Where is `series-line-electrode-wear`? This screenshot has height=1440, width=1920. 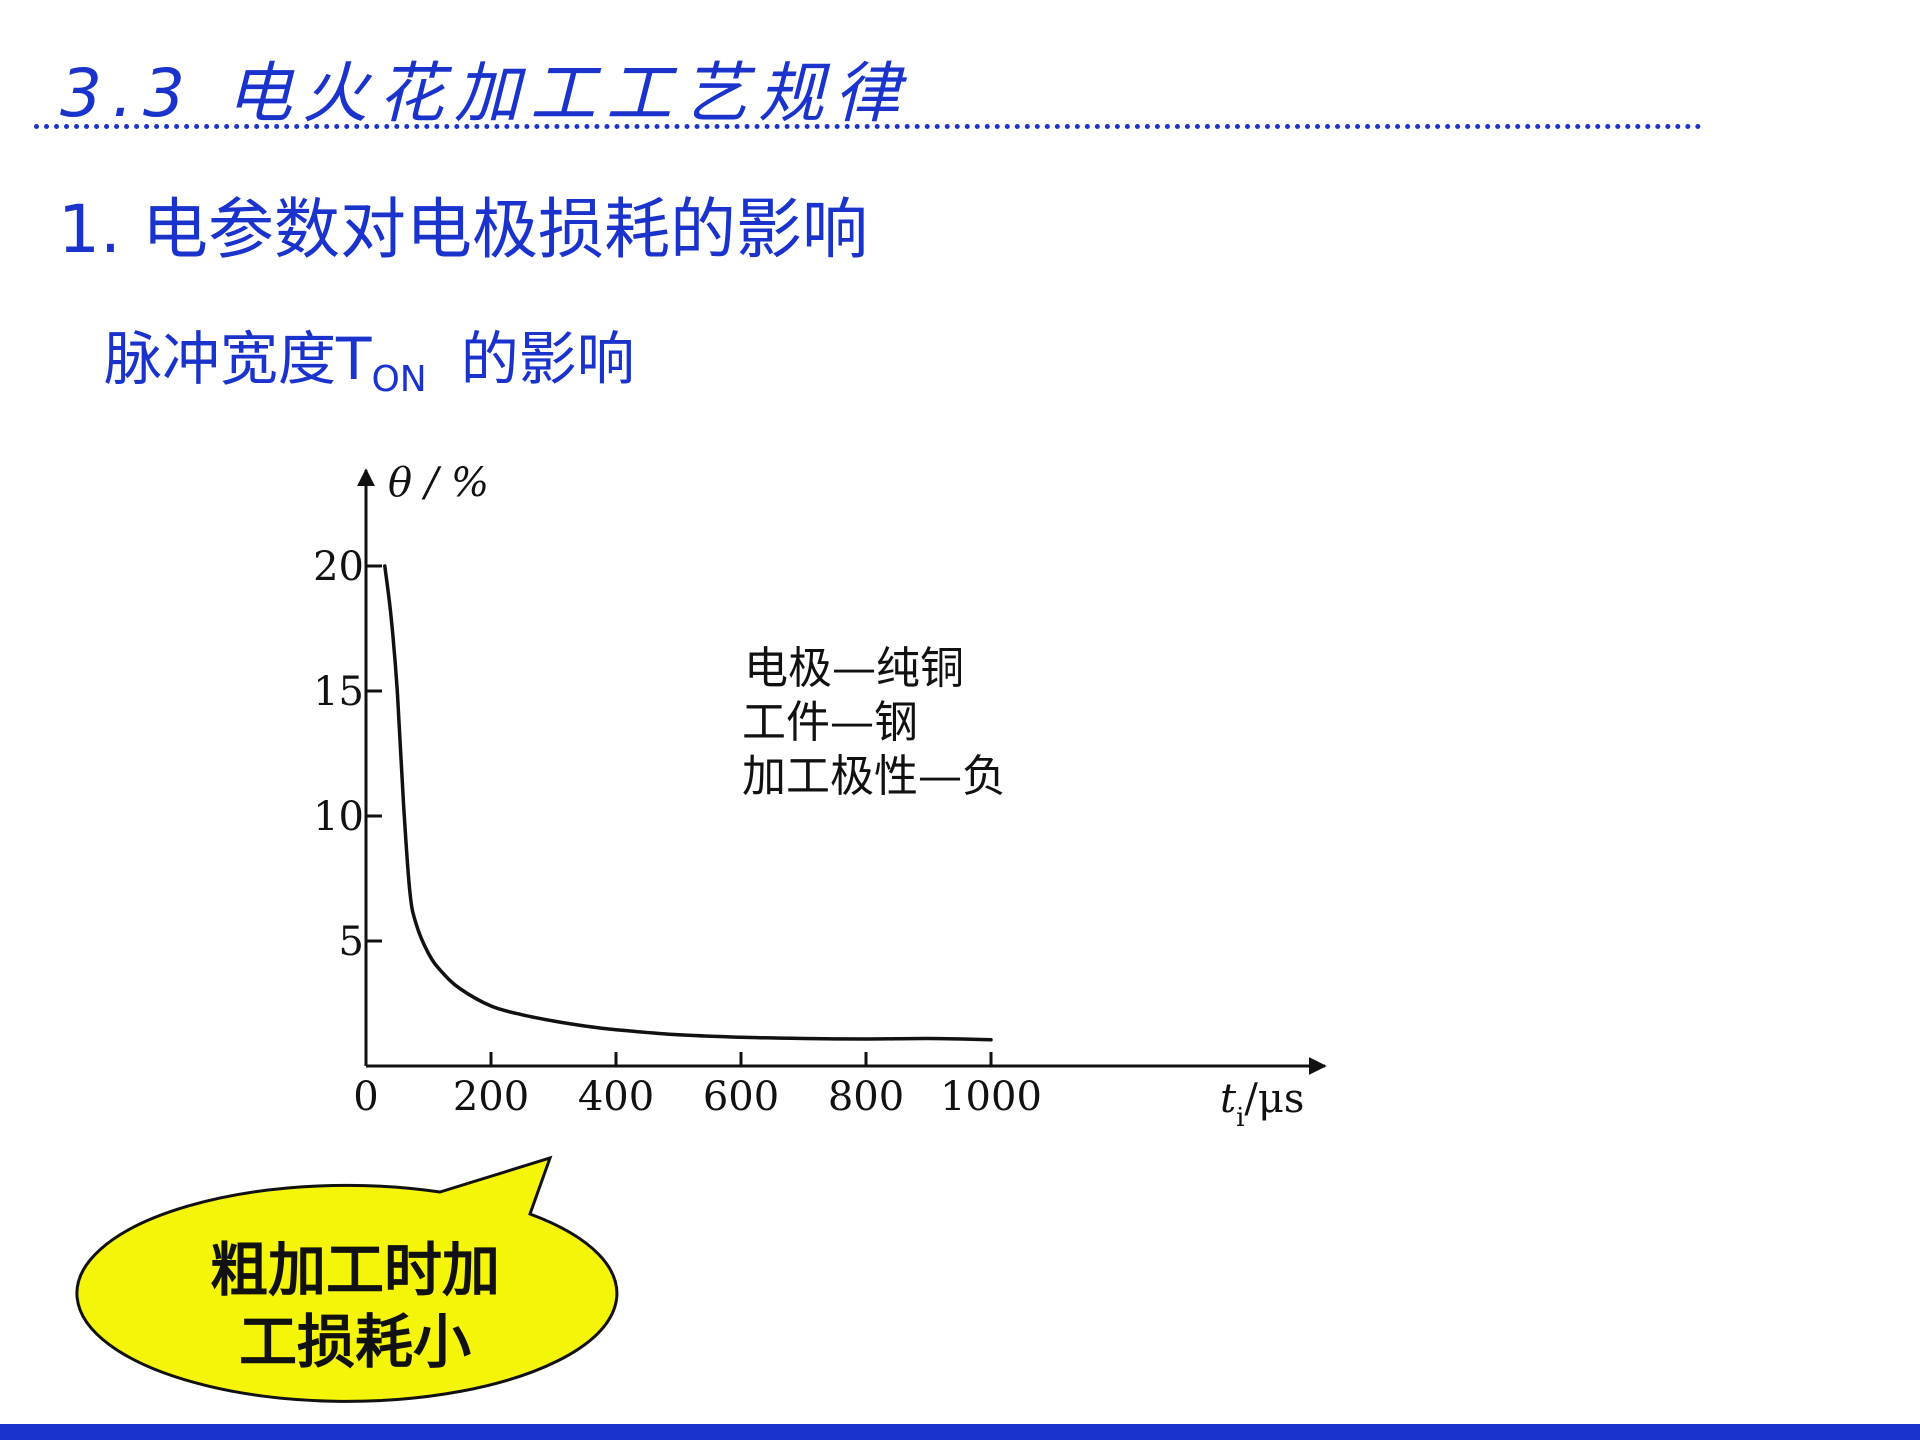 series-line-electrode-wear is located at coordinates (688, 803).